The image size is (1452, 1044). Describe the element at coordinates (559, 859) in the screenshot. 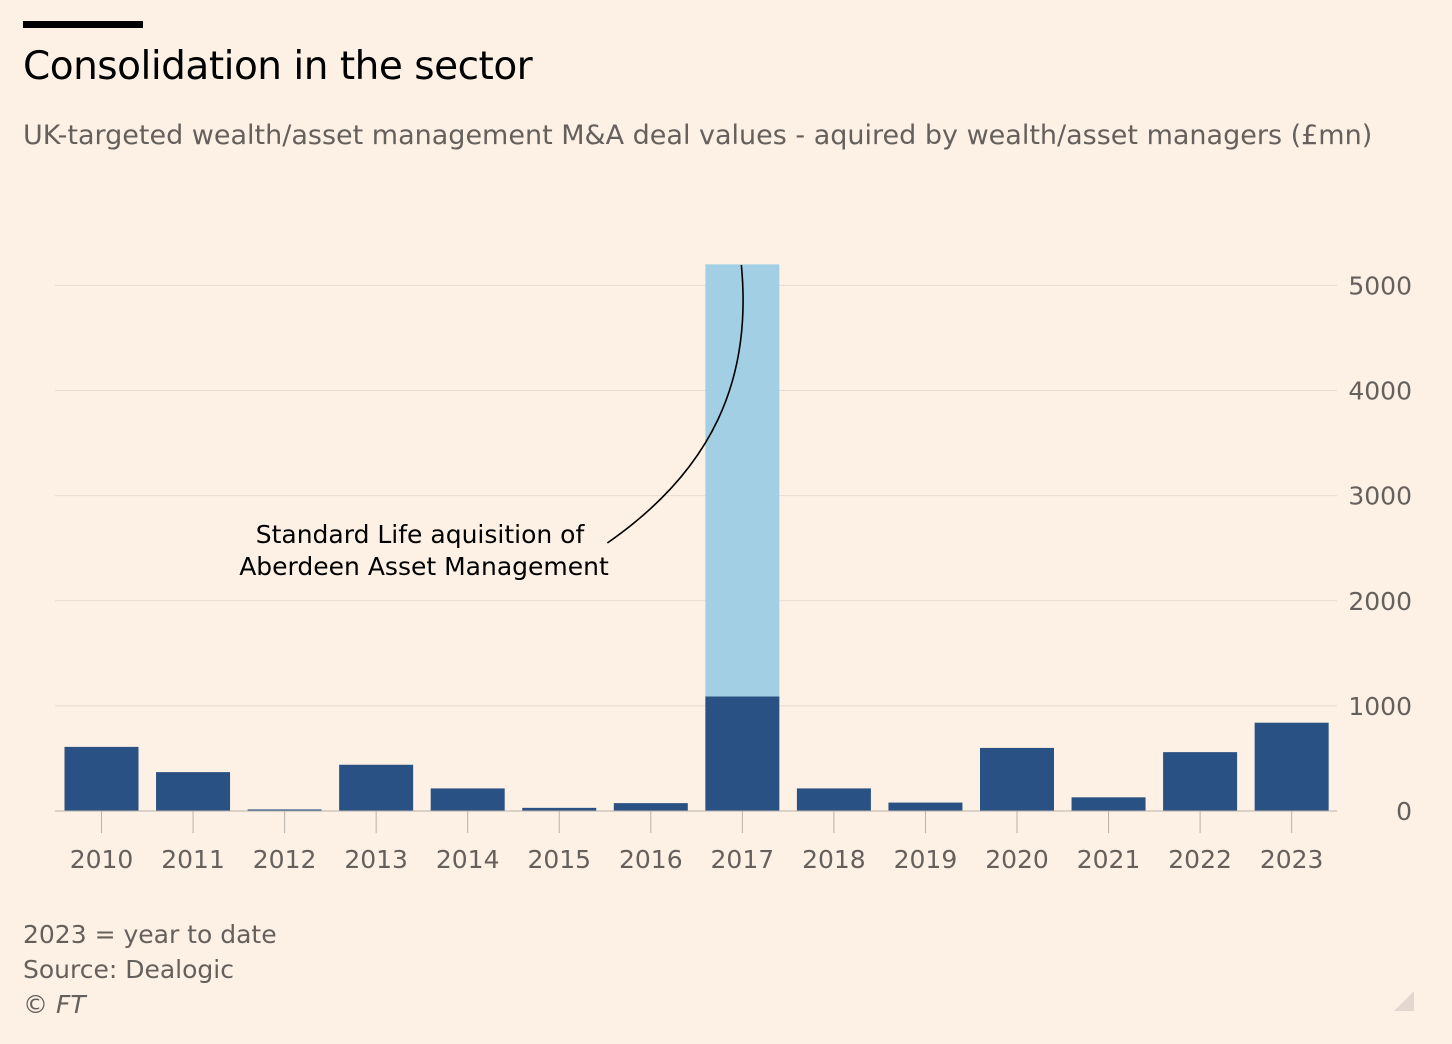

I see `x-tick-label: 2015` at that location.